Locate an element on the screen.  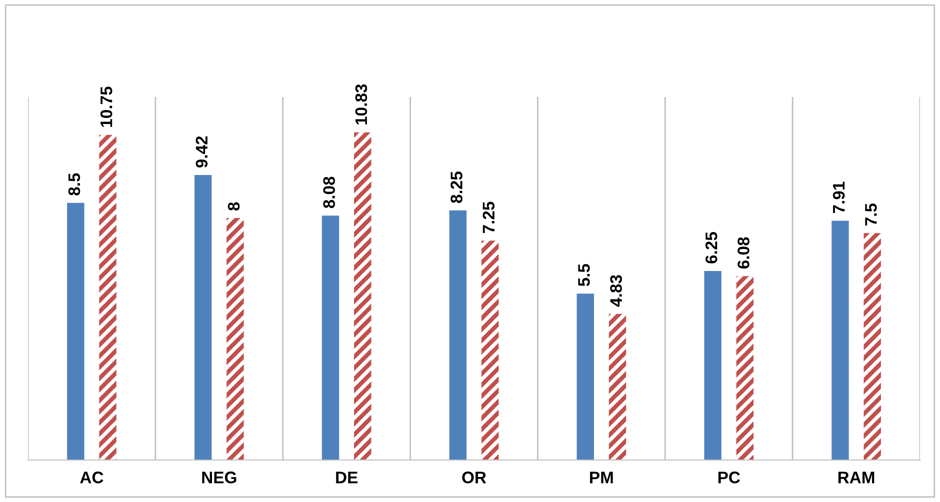
data-label: 8.08 is located at coordinates (329, 192).